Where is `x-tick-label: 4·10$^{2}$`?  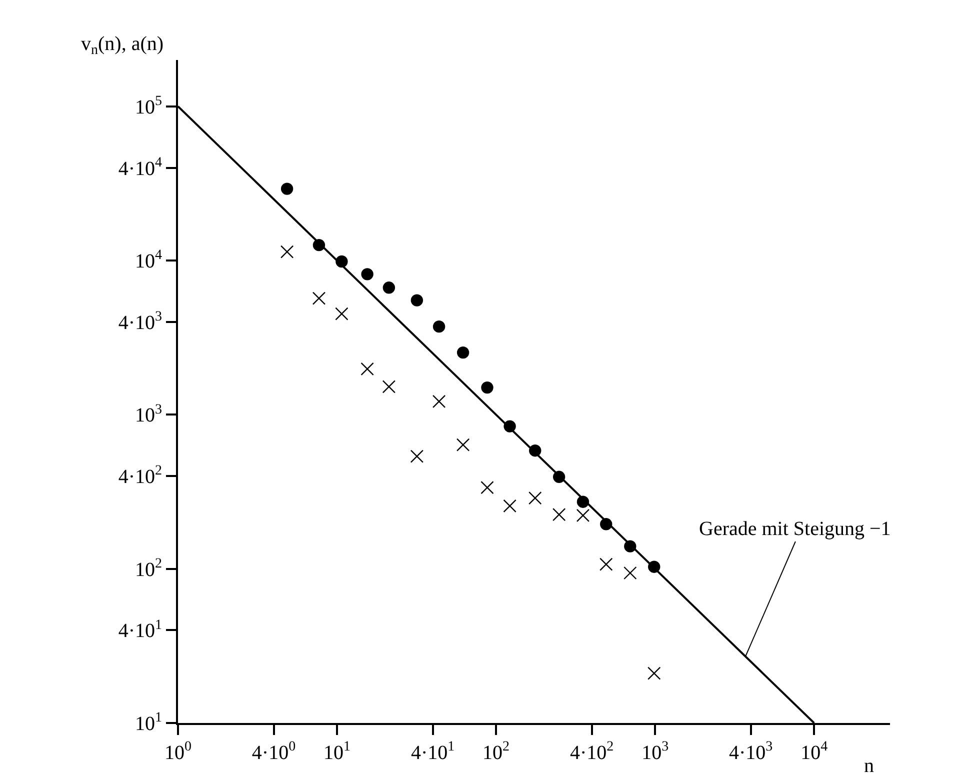 x-tick-label: 4·10$^{2}$ is located at coordinates (592, 752).